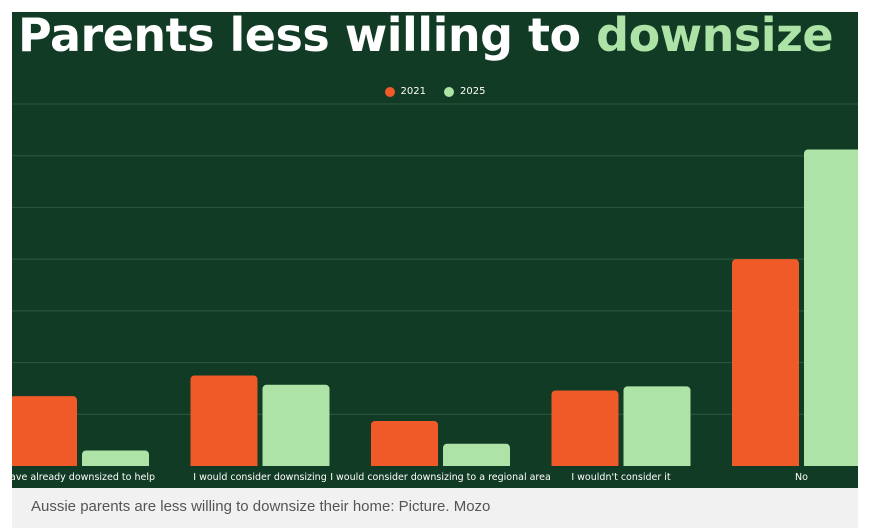 This screenshot has height=528, width=874. What do you see at coordinates (389, 91) in the screenshot?
I see `legend-swatch-2021` at bounding box center [389, 91].